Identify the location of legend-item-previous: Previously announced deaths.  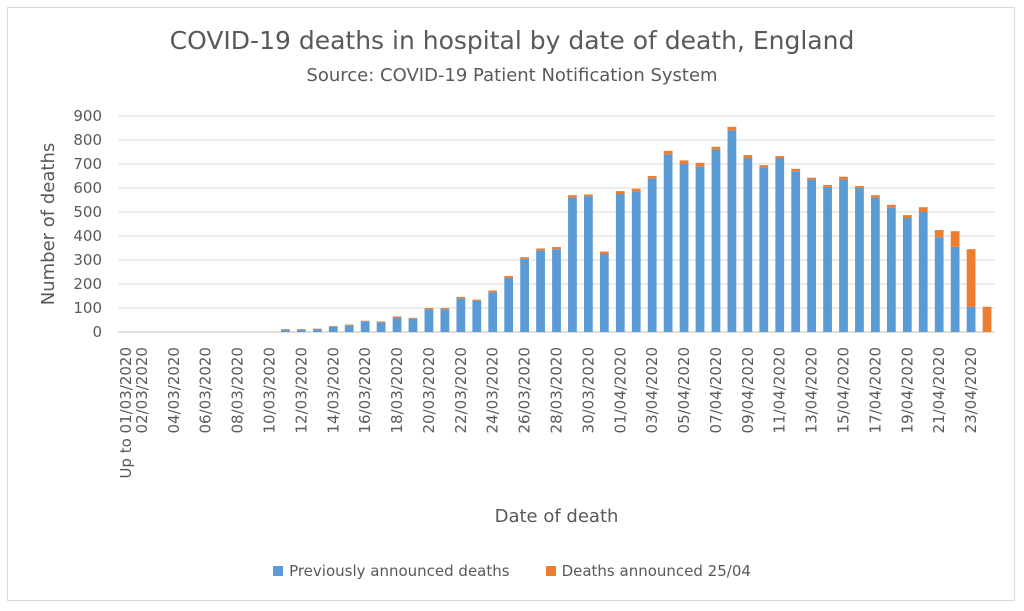
(391, 571).